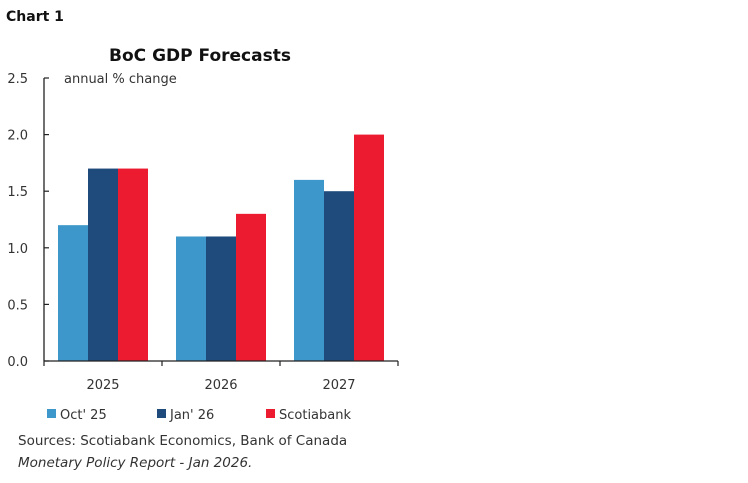  I want to click on bar-oct-25-2026, so click(191, 298).